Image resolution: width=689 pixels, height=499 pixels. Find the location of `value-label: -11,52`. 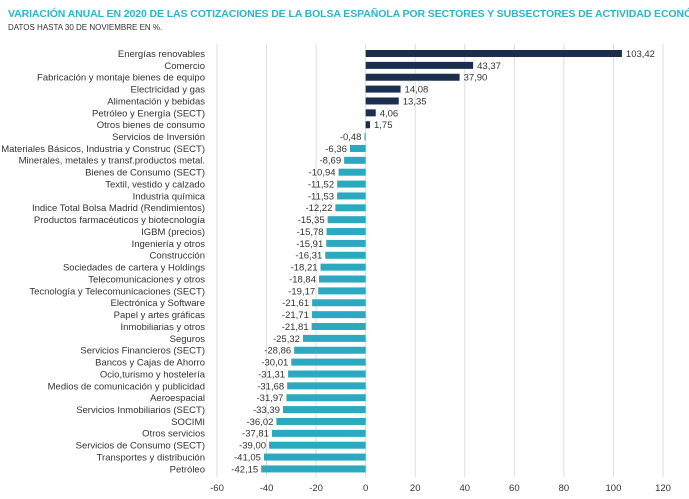

value-label: -11,52 is located at coordinates (321, 184).